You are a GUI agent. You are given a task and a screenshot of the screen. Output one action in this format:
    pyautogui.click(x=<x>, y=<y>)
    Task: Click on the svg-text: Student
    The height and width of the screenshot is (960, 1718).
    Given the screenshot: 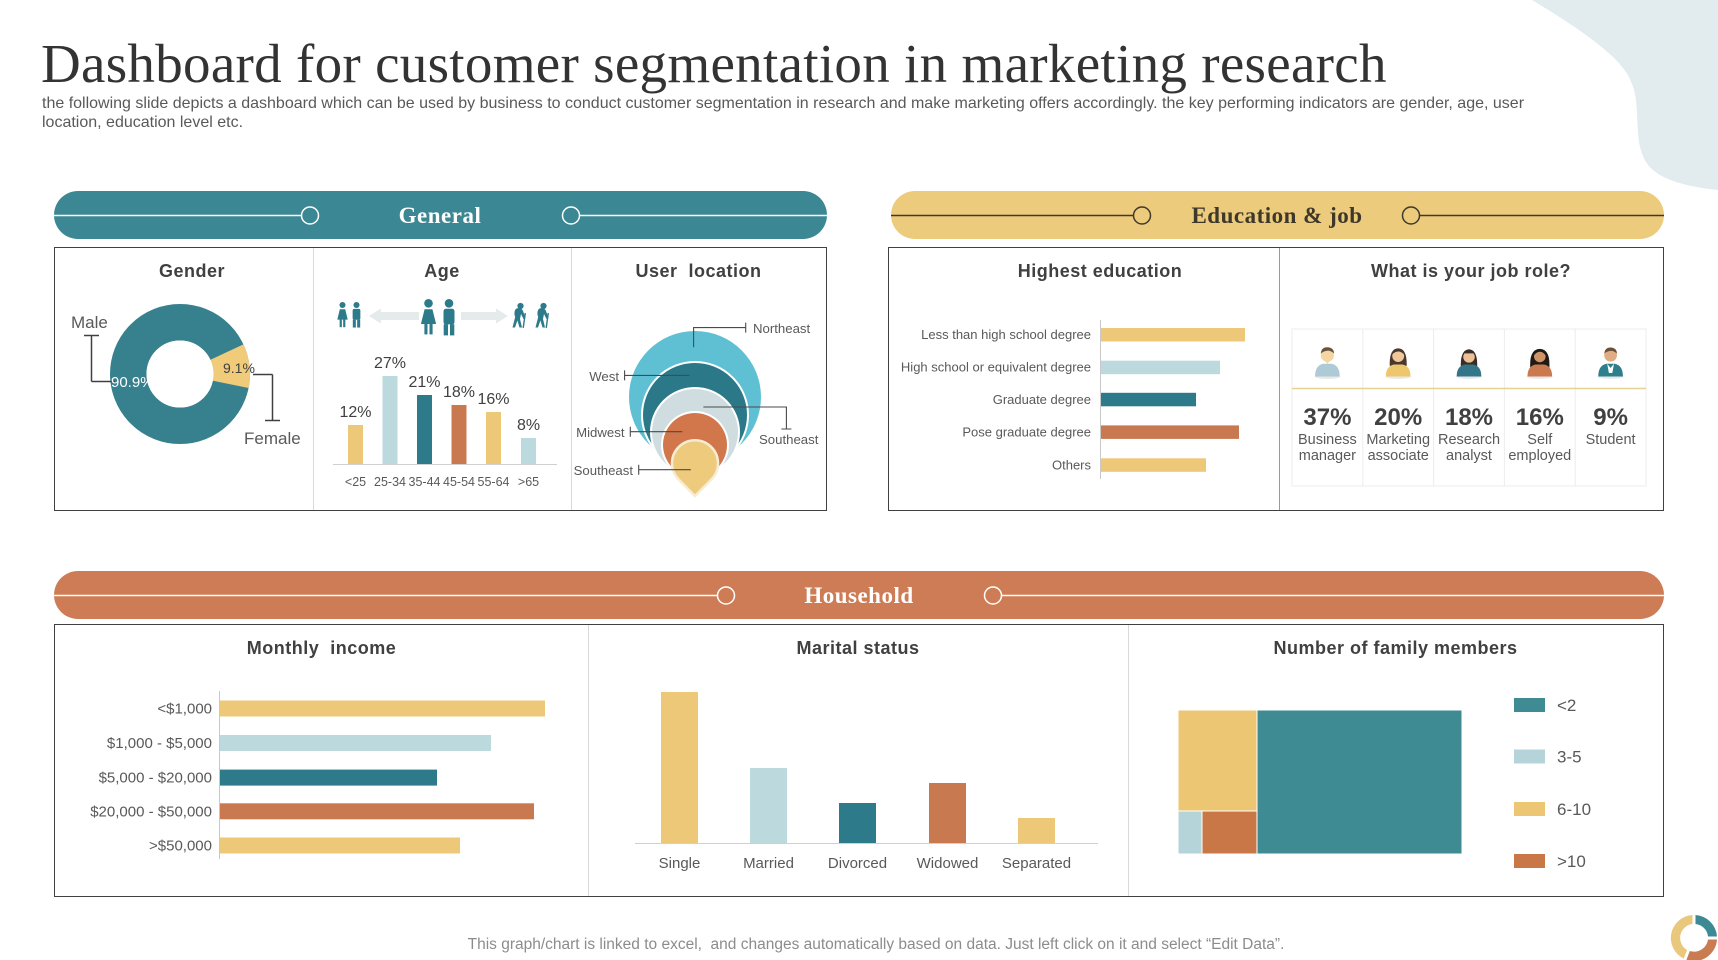 What is the action you would take?
    pyautogui.click(x=1611, y=440)
    